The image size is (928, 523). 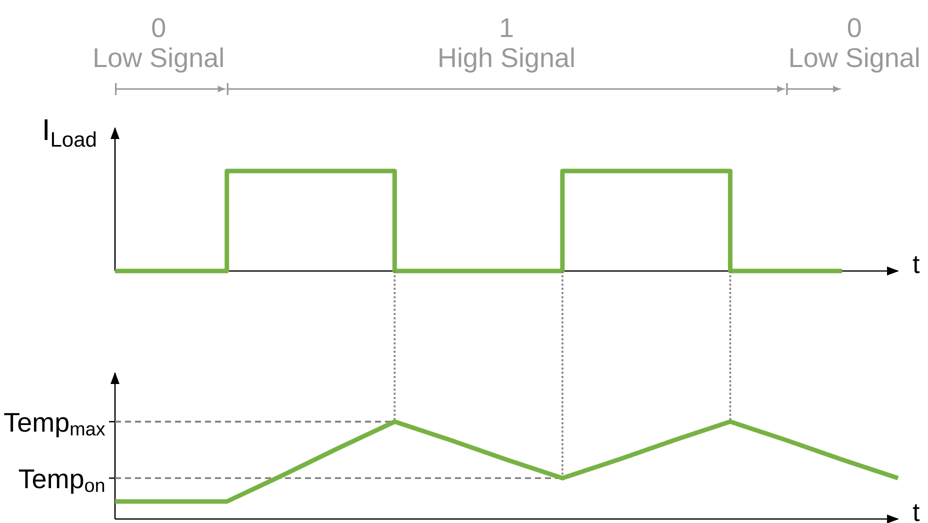 I want to click on ref-line-label: Temp$_{max}$, so click(x=55, y=425).